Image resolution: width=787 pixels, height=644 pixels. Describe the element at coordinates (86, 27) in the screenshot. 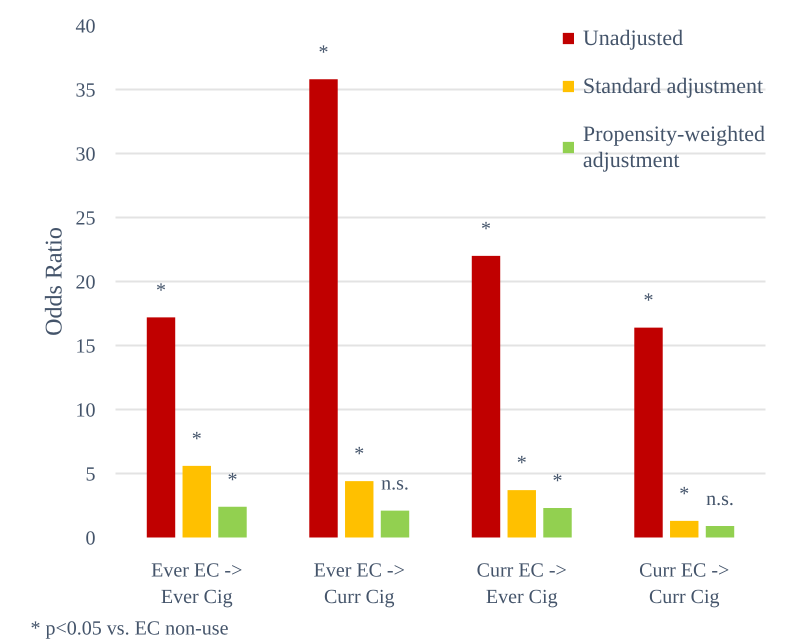

I see `y-tick-label: 40` at that location.